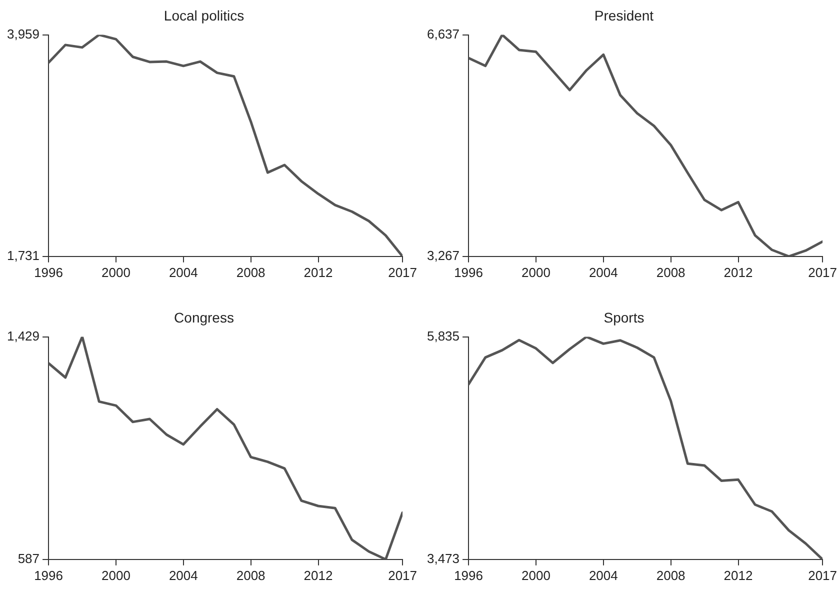  Describe the element at coordinates (624, 15) in the screenshot. I see `chart-title: President` at that location.